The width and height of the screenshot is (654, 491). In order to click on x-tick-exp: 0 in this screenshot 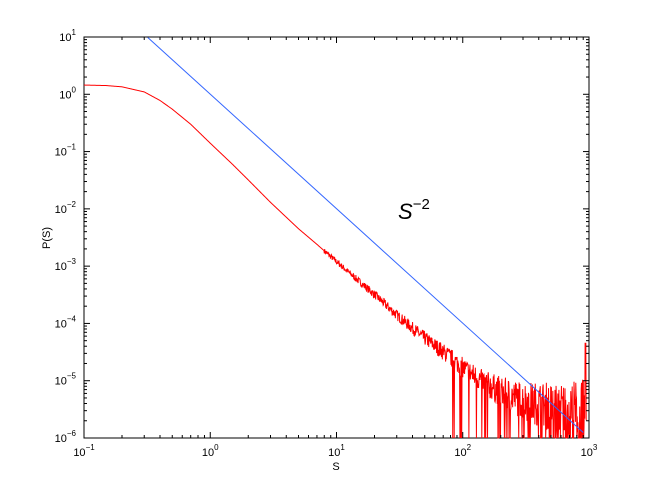, I will do `click(216, 447)`.